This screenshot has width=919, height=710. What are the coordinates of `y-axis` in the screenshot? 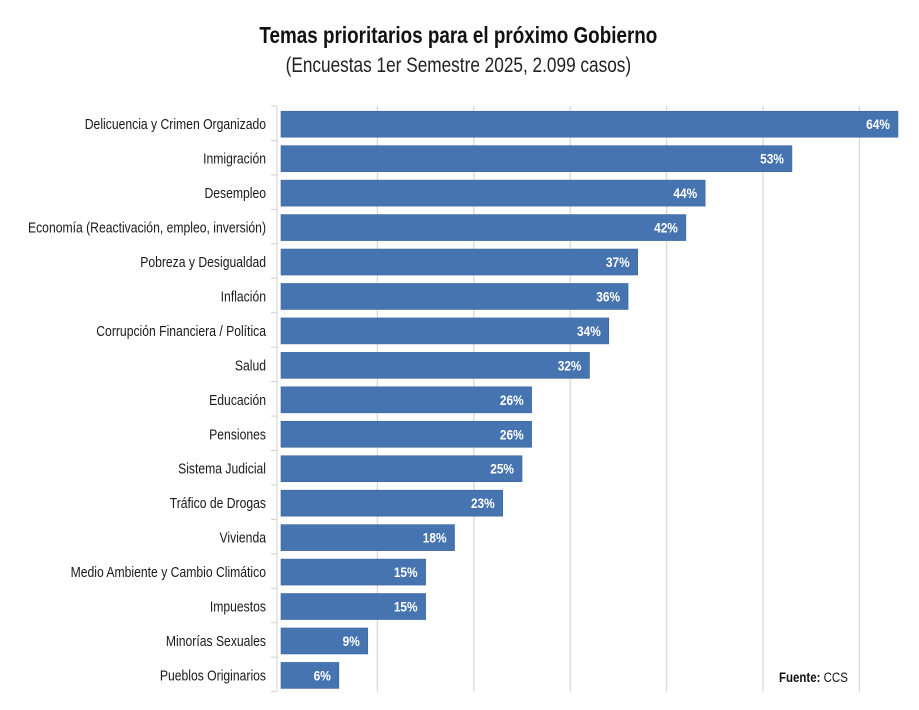 It's located at (274, 399).